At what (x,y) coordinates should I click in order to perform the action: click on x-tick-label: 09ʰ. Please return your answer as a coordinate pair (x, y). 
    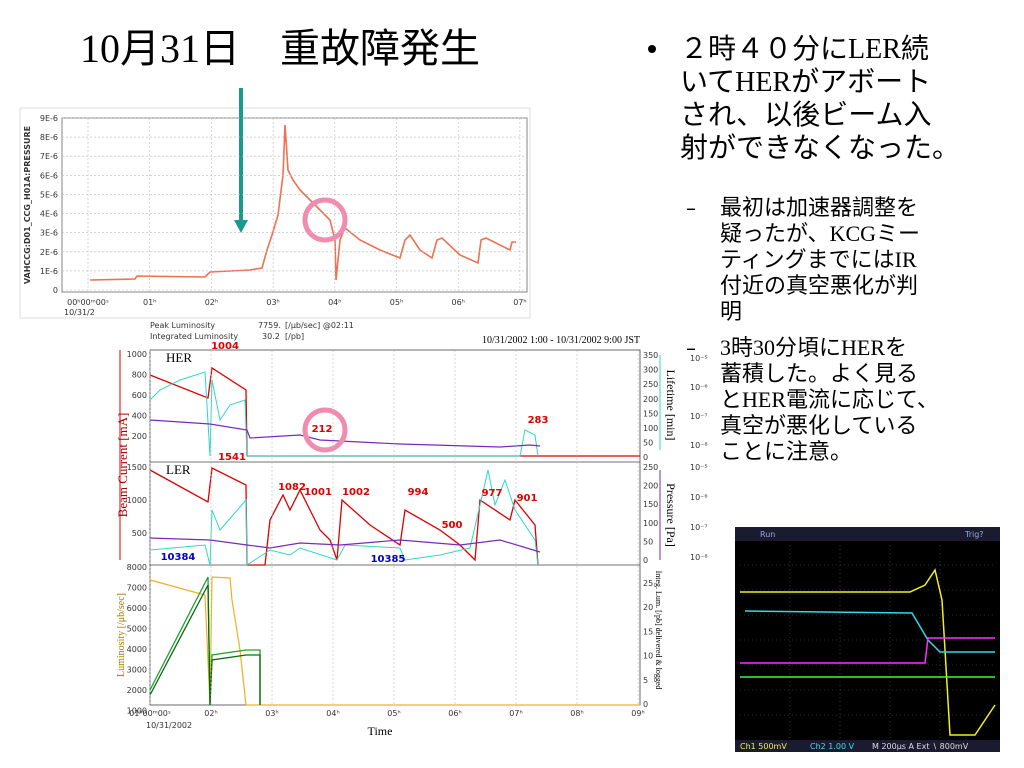
    Looking at the image, I should click on (637, 713).